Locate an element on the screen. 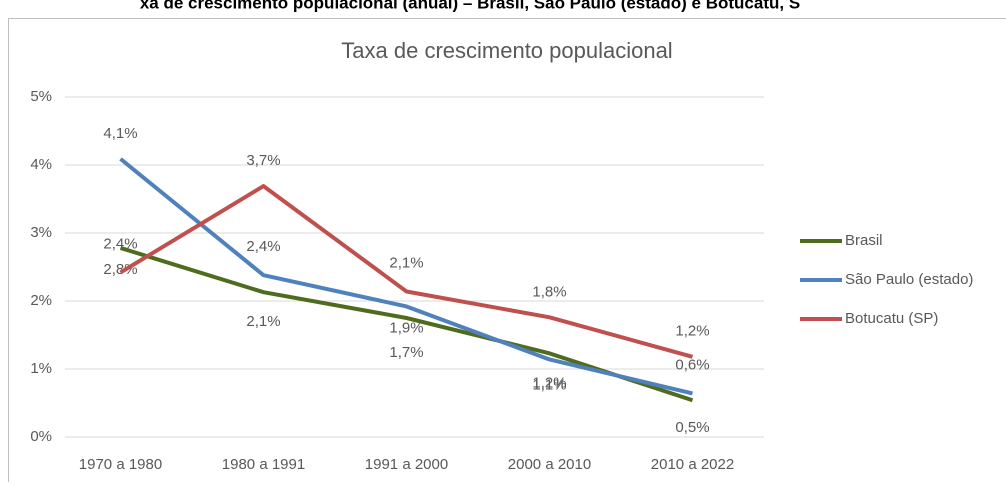 The width and height of the screenshot is (1006, 487). data-label: 0,5% is located at coordinates (692, 427).